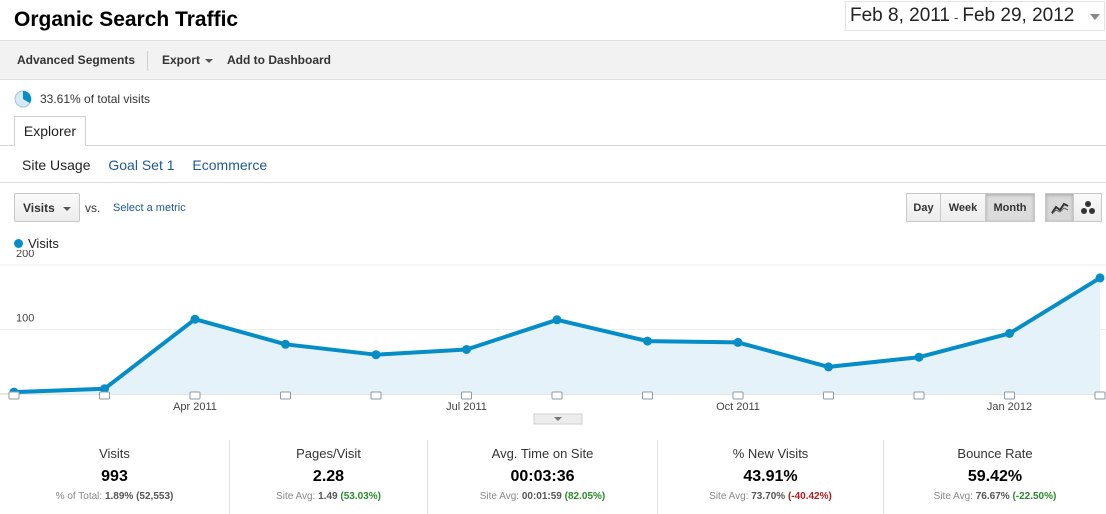 The width and height of the screenshot is (1106, 514). I want to click on subtab-ecommerce: Ecommerce, so click(230, 165).